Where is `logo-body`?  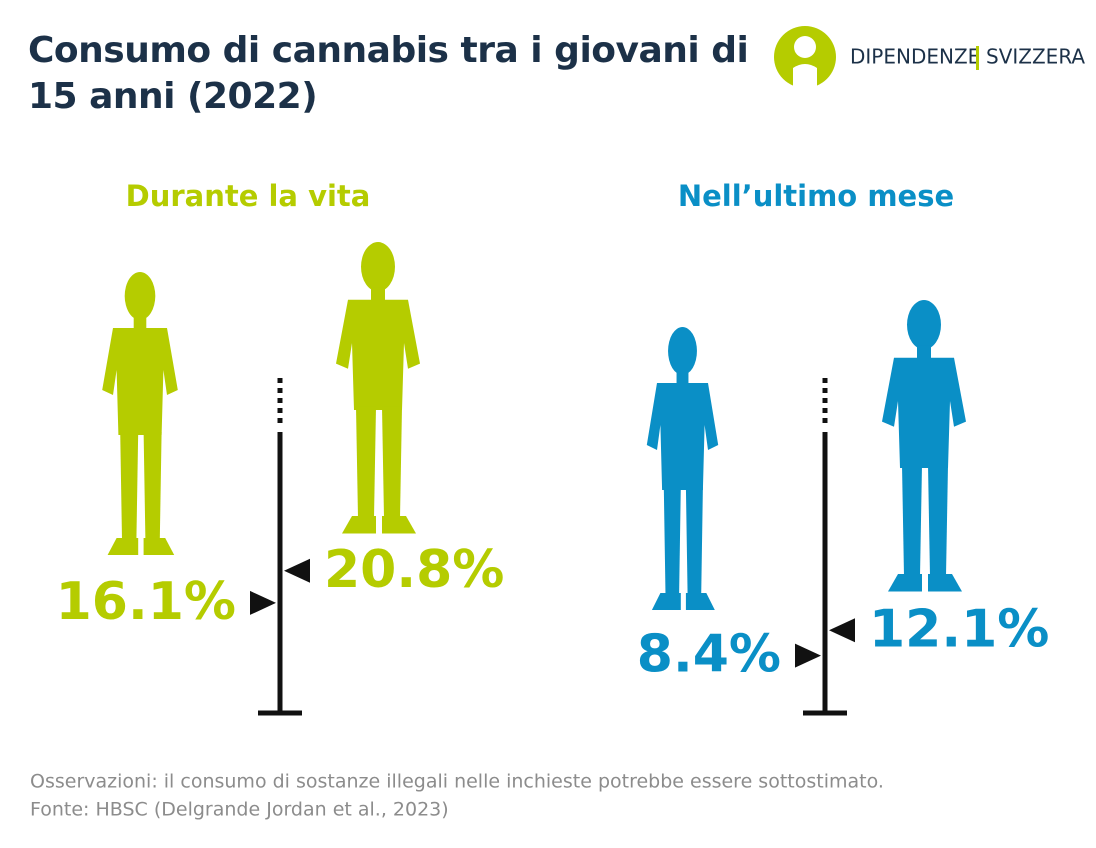 logo-body is located at coordinates (805, 76).